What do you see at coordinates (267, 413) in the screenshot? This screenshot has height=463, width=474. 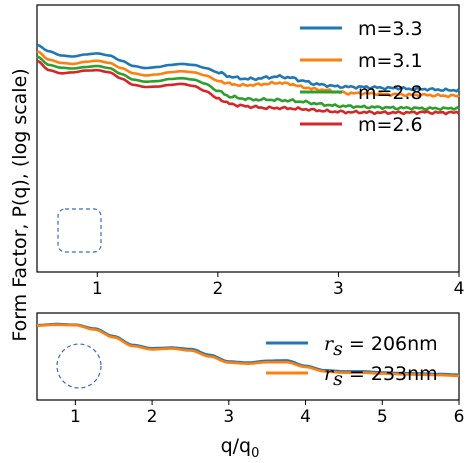 I see `bottom-x-axis: 1 2 3 4 5 6` at bounding box center [267, 413].